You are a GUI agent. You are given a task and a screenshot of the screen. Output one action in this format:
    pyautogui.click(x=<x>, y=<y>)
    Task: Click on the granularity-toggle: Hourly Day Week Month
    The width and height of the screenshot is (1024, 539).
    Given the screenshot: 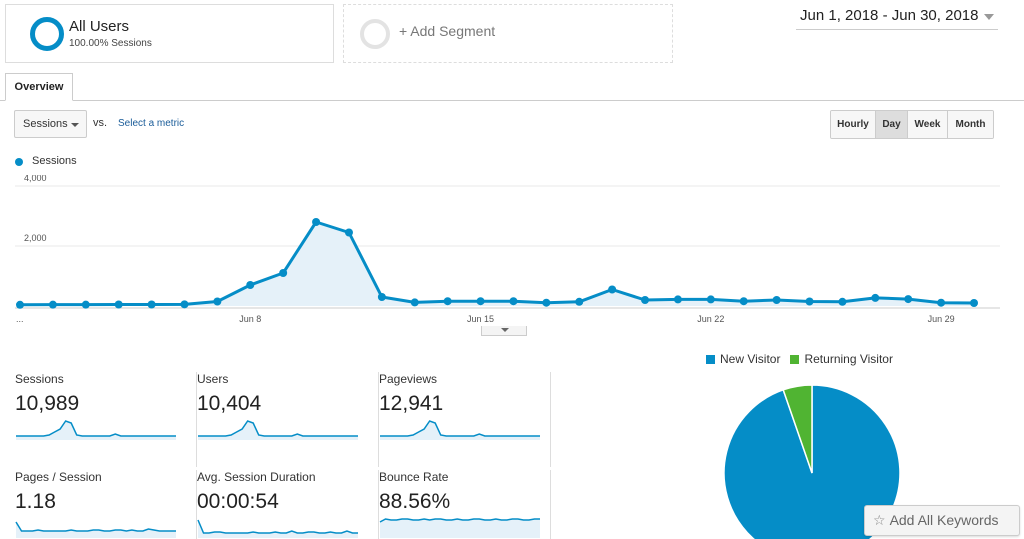 What is the action you would take?
    pyautogui.click(x=912, y=124)
    